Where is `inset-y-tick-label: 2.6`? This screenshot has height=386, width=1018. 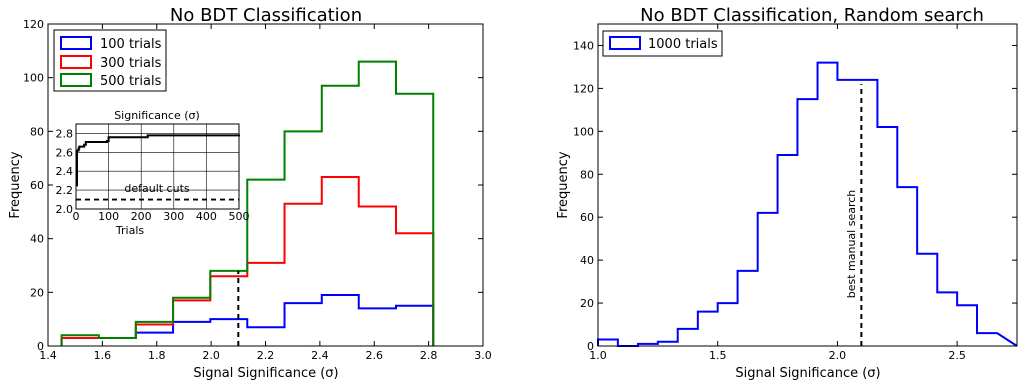
inset-y-tick-label: 2.6 is located at coordinates (65, 152).